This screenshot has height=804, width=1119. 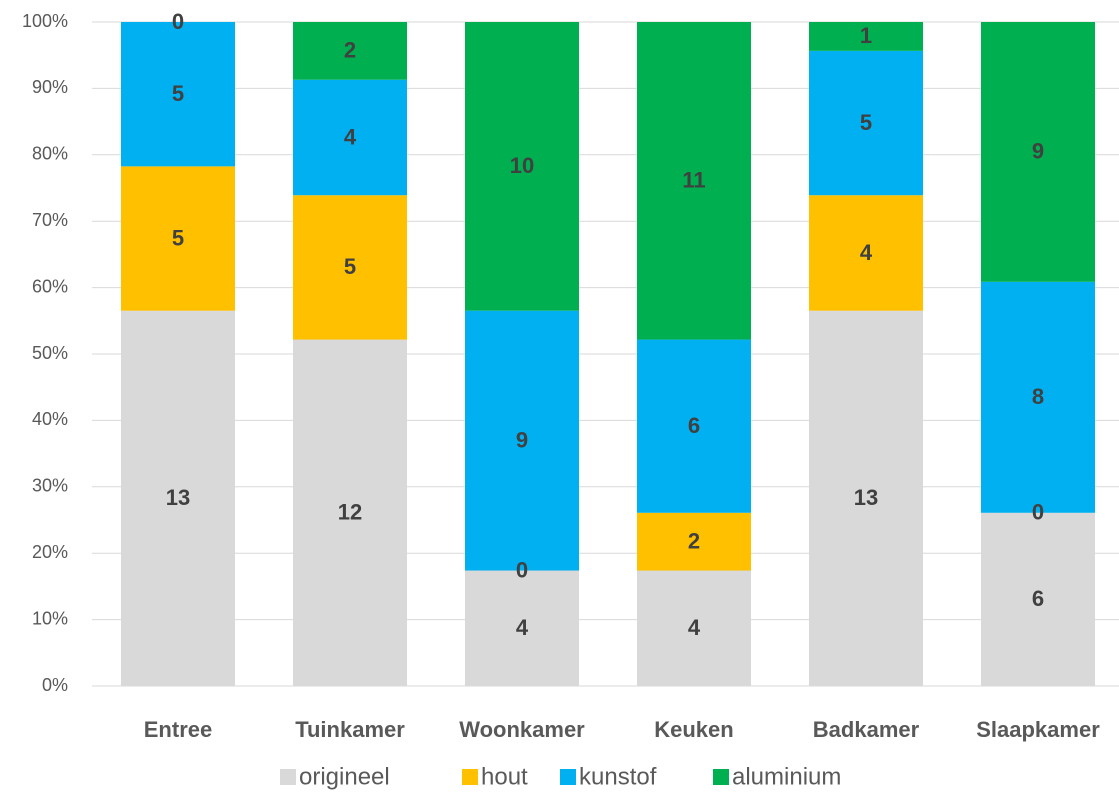 I want to click on y-tick-label: 30%, so click(x=50, y=486).